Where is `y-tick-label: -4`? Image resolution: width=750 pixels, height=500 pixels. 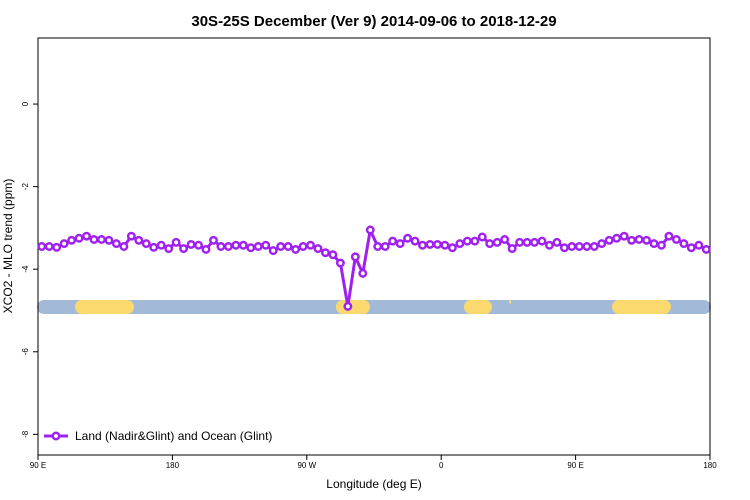
y-tick-label: -4 is located at coordinates (25, 269).